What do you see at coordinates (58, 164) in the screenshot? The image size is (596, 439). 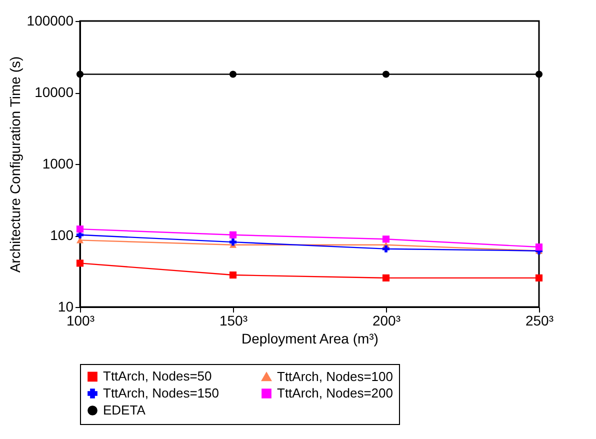 I see `y-tick-label: 1000` at bounding box center [58, 164].